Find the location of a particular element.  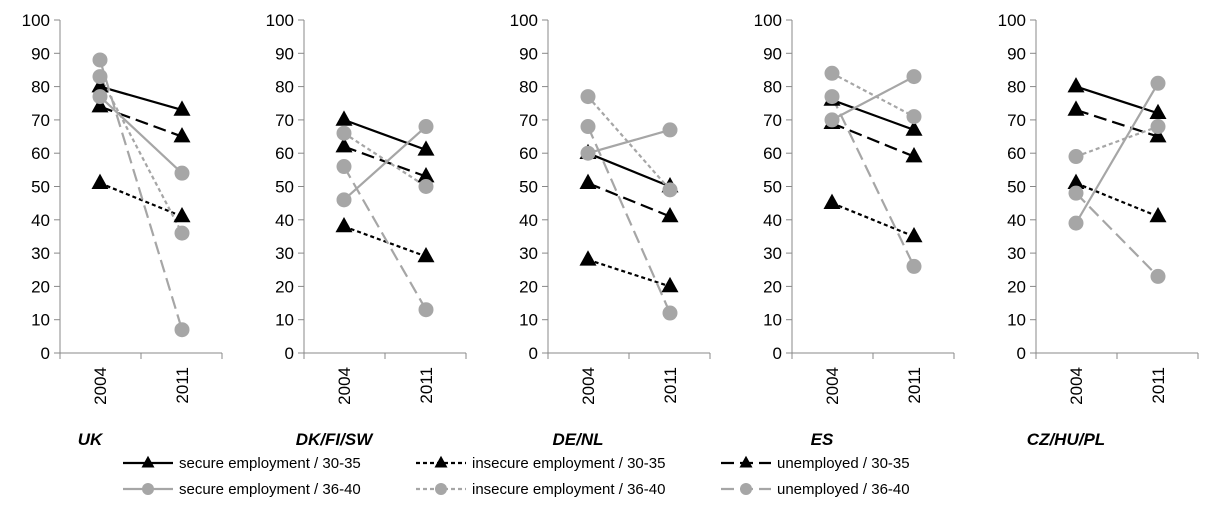

legend-label: unemployed / 30-35 is located at coordinates (843, 463).